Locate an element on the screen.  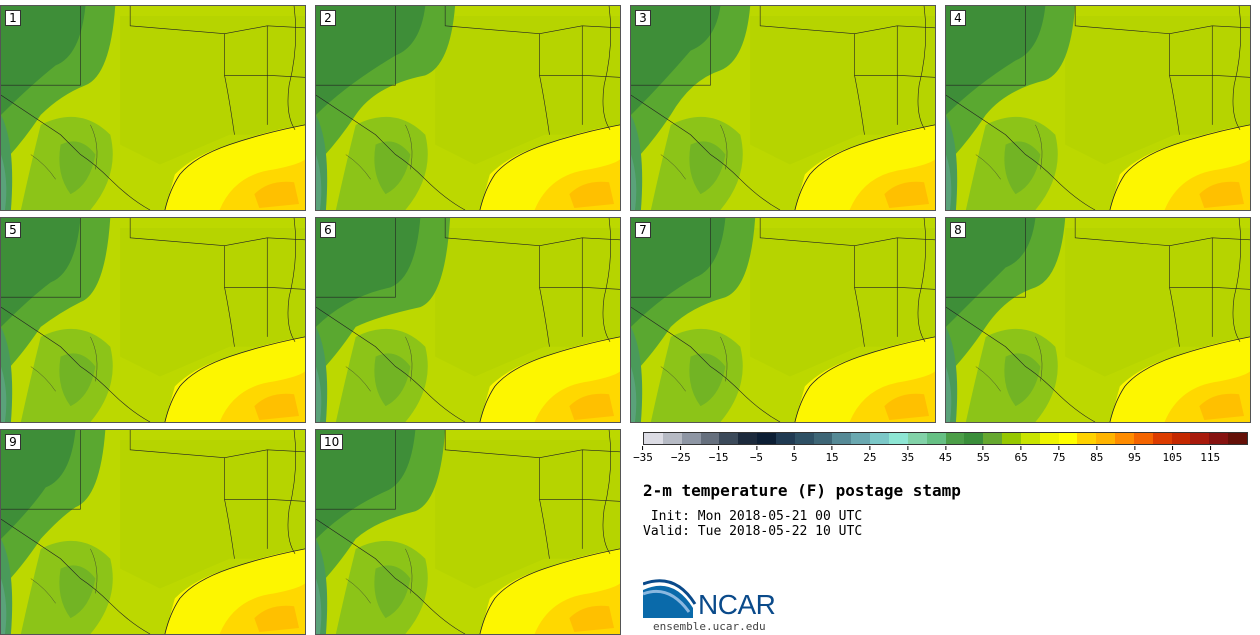
ensemble-member-panel: 5 is located at coordinates (153, 320).